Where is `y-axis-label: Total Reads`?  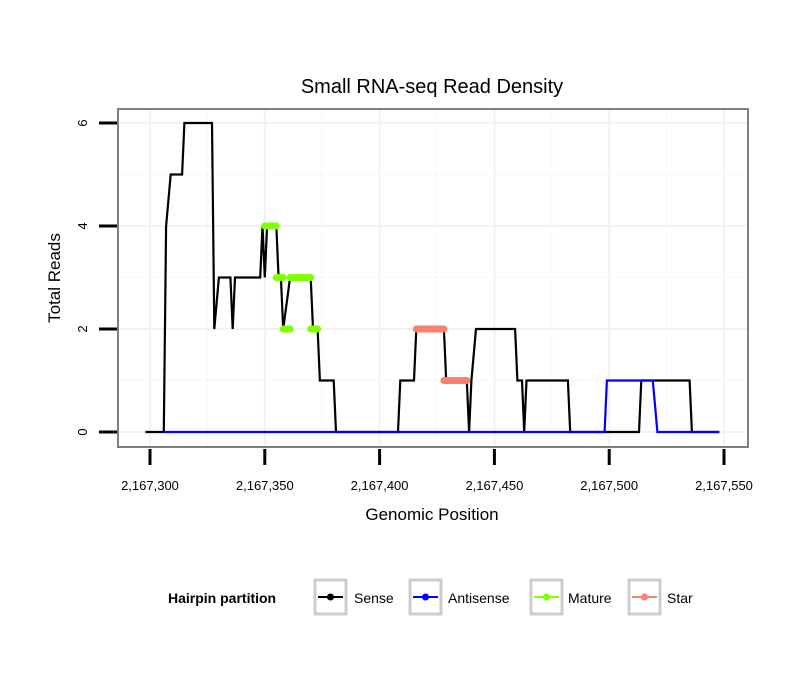
y-axis-label: Total Reads is located at coordinates (54, 278).